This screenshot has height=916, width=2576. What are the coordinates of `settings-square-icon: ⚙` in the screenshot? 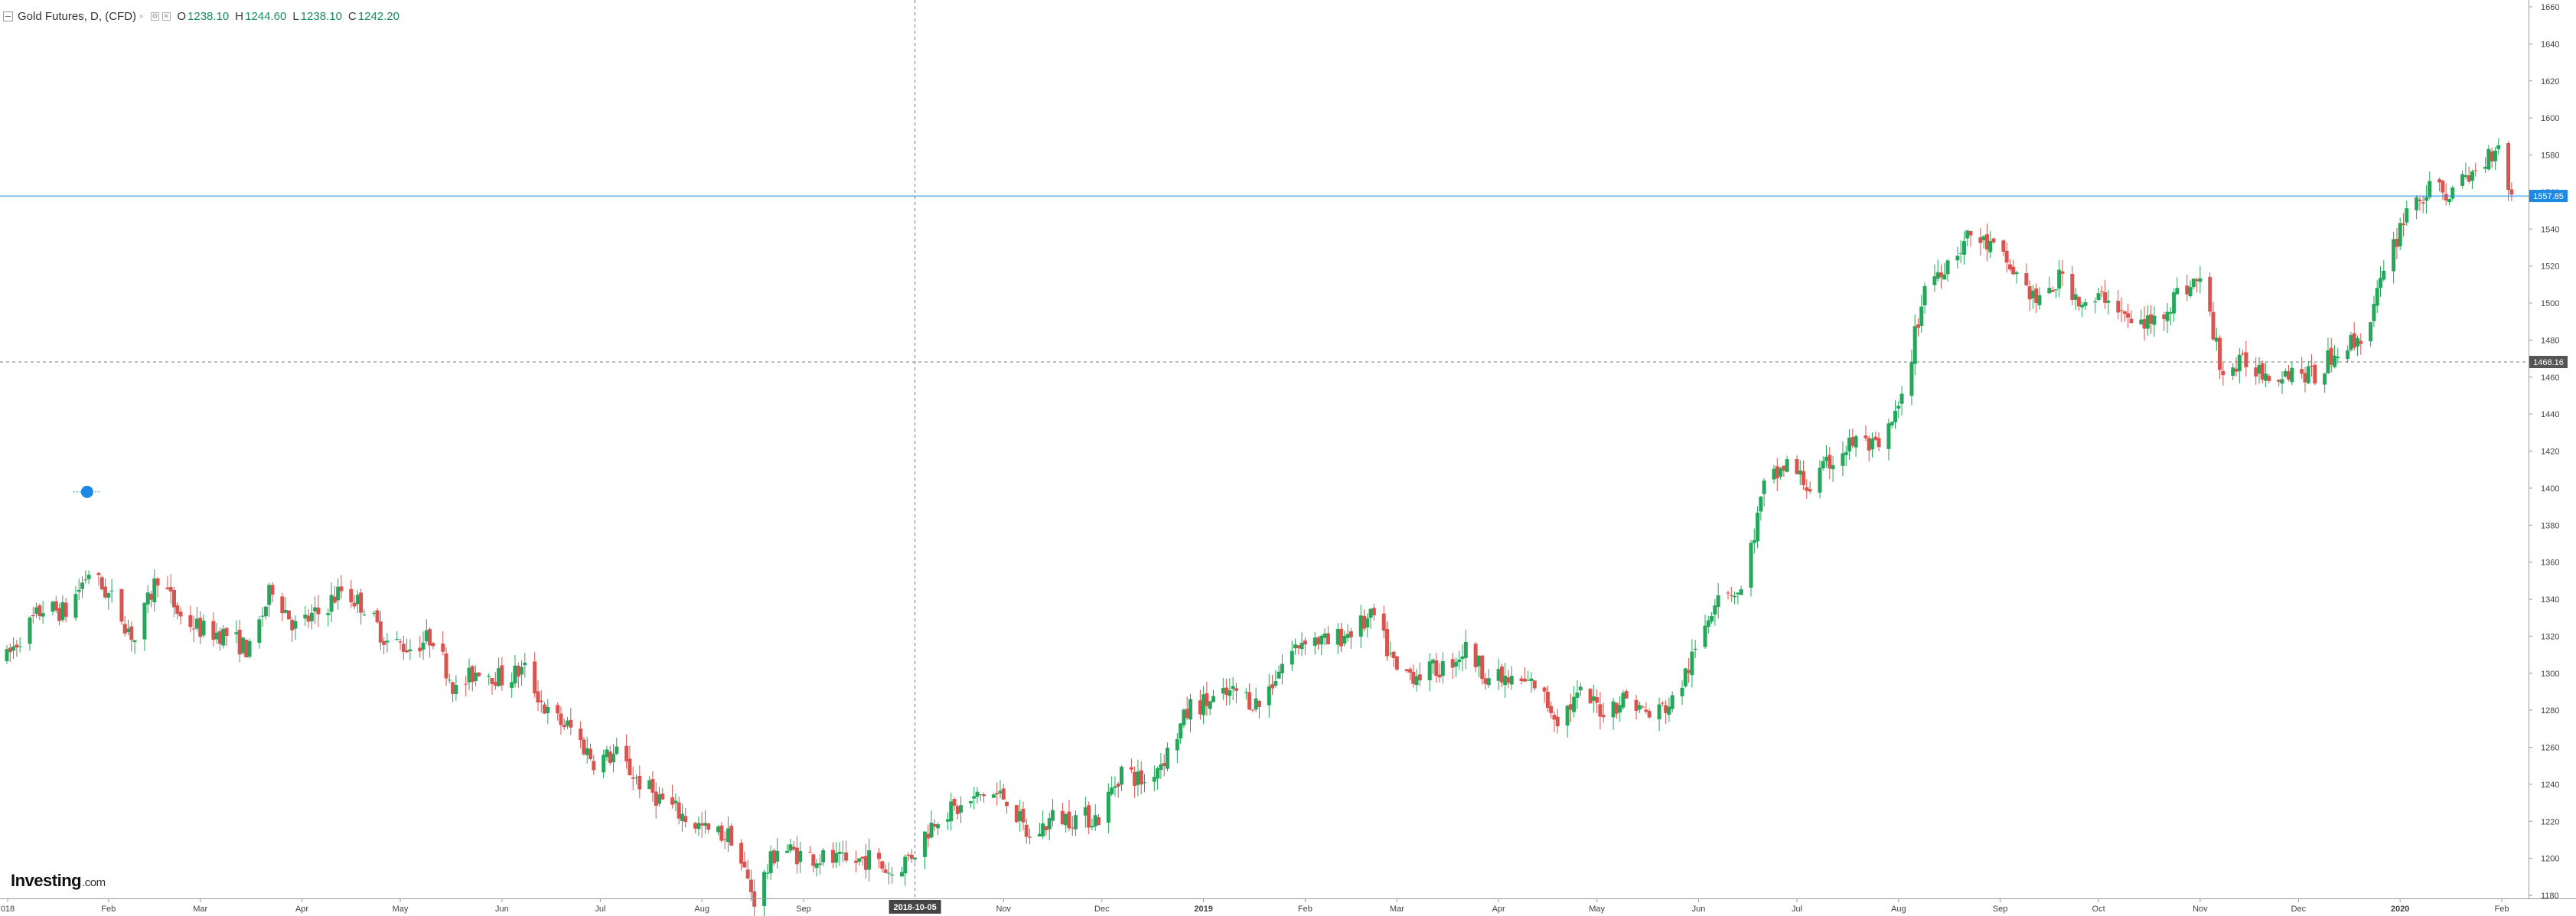 It's located at (155, 16).